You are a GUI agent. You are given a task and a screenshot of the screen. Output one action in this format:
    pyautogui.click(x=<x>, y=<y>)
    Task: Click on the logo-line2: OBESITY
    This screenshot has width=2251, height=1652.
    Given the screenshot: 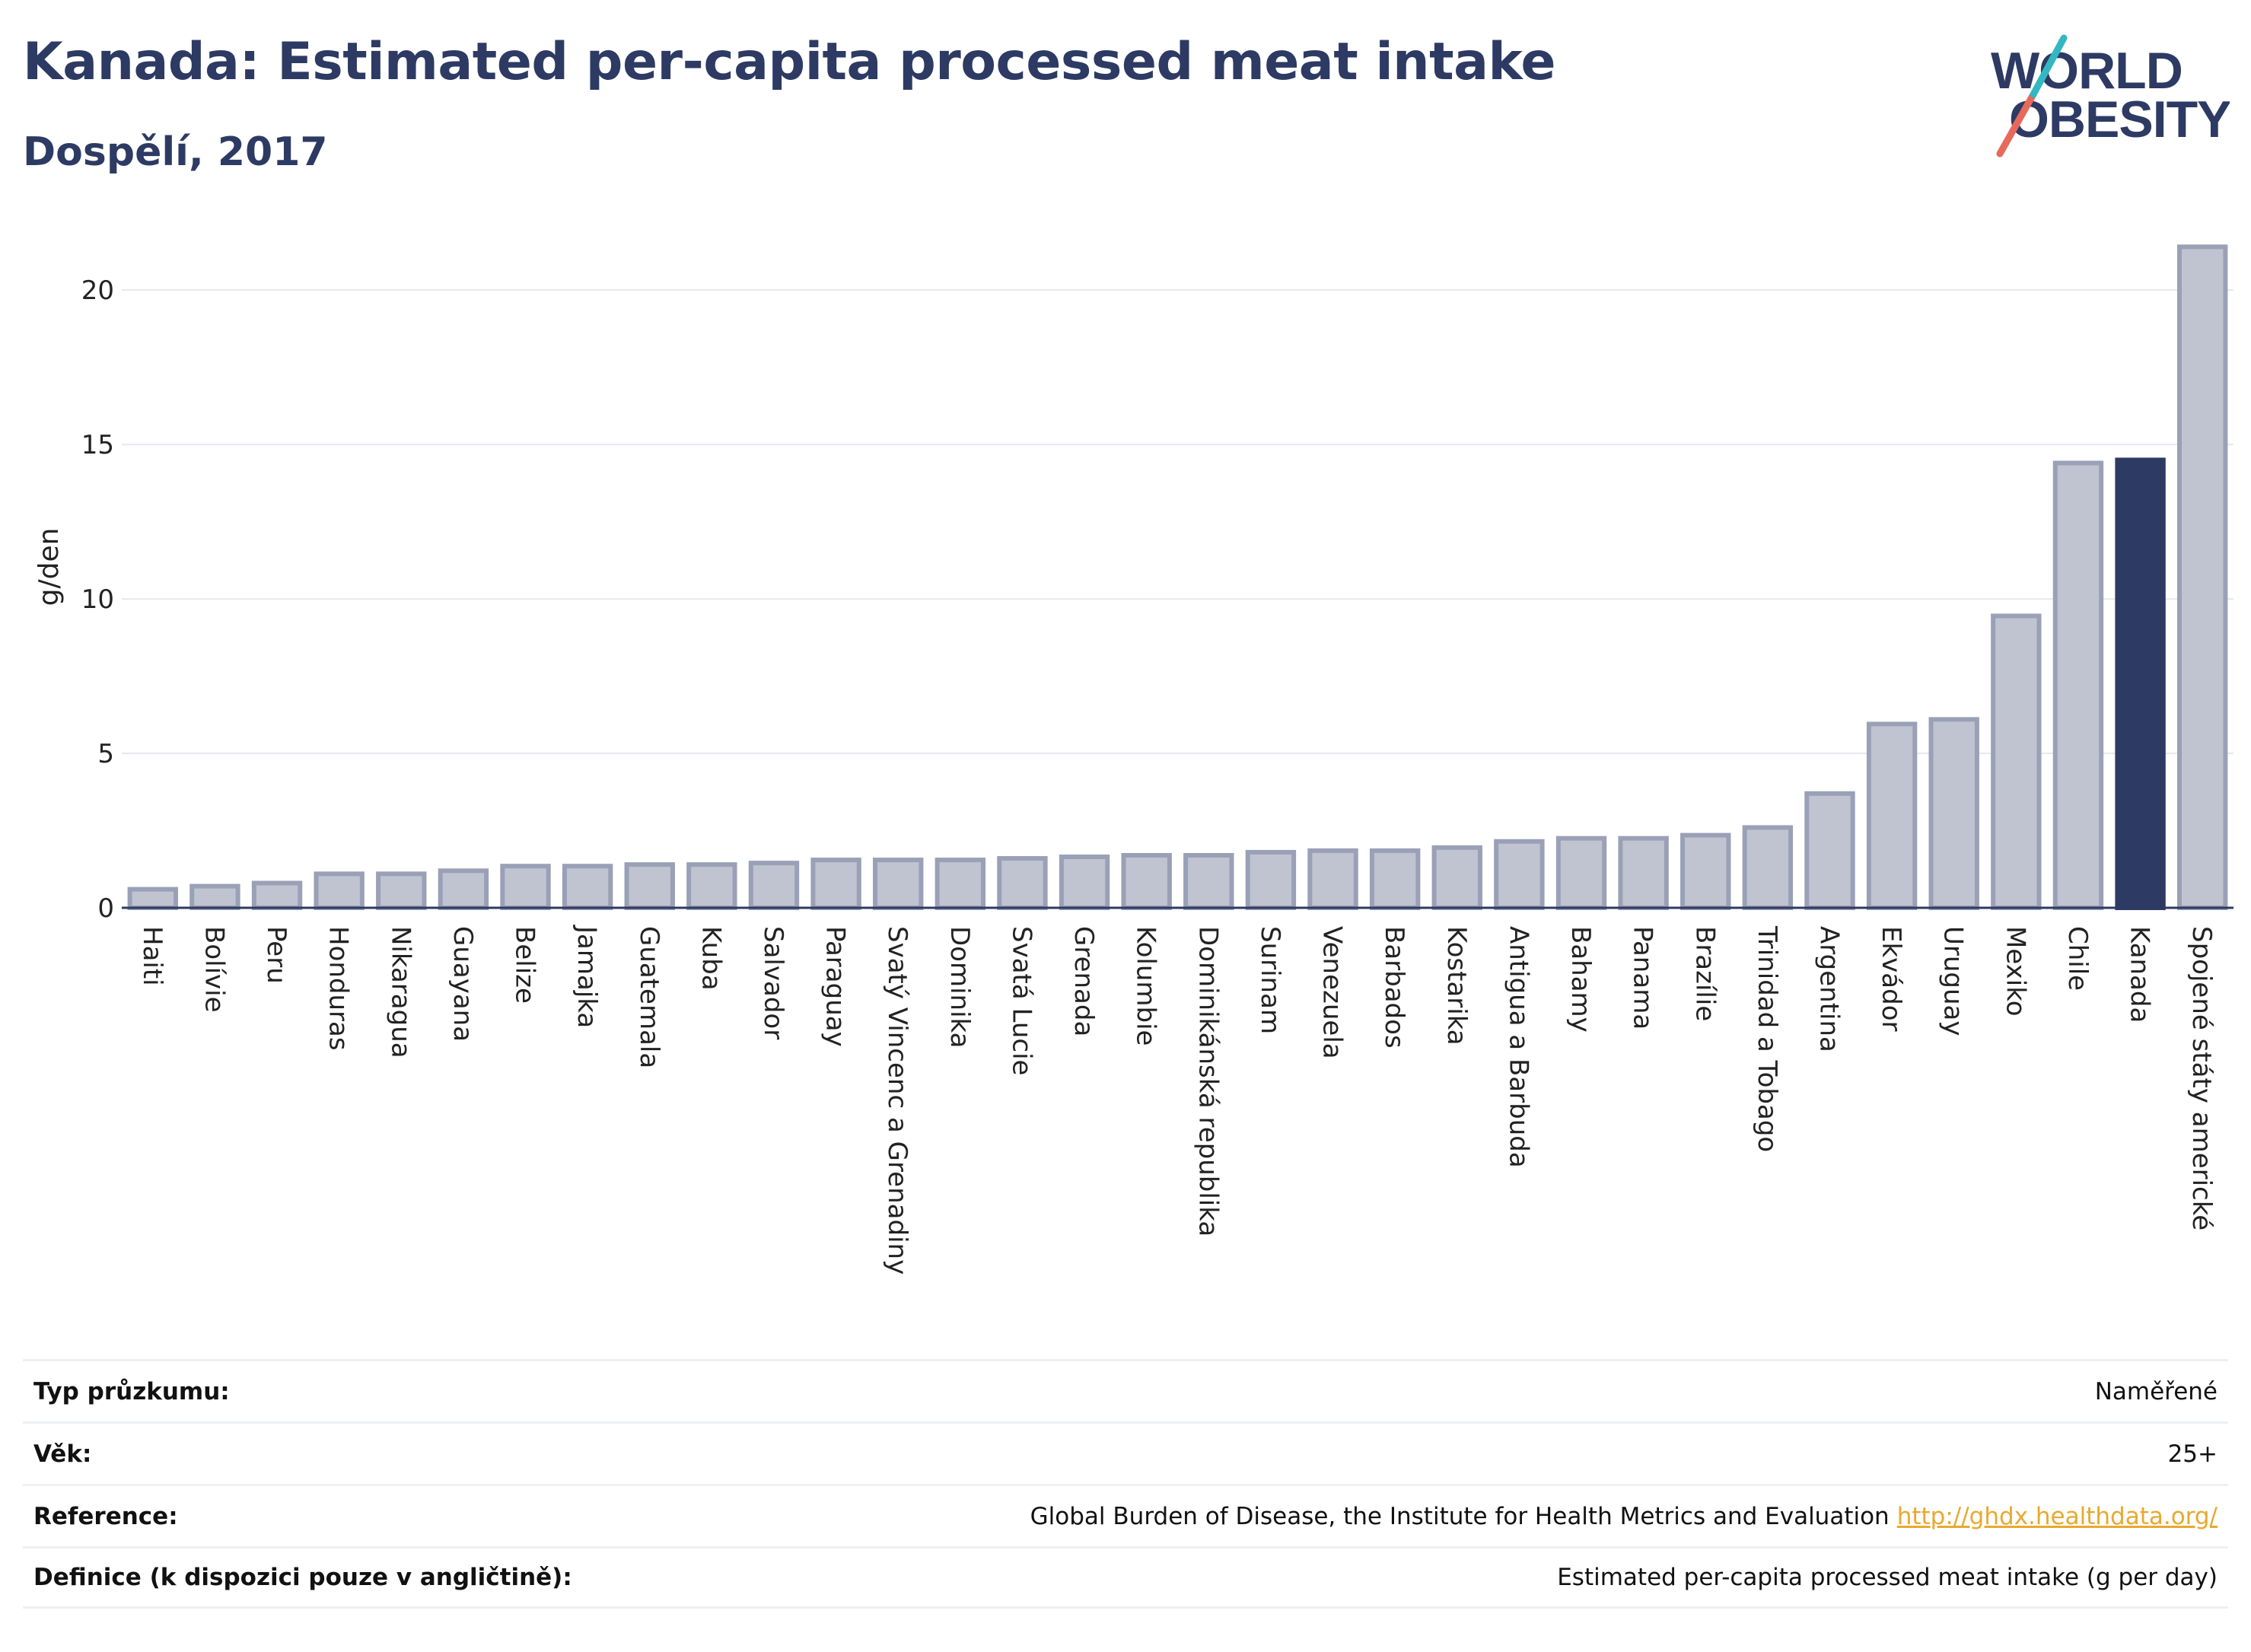 What is the action you would take?
    pyautogui.click(x=2119, y=119)
    